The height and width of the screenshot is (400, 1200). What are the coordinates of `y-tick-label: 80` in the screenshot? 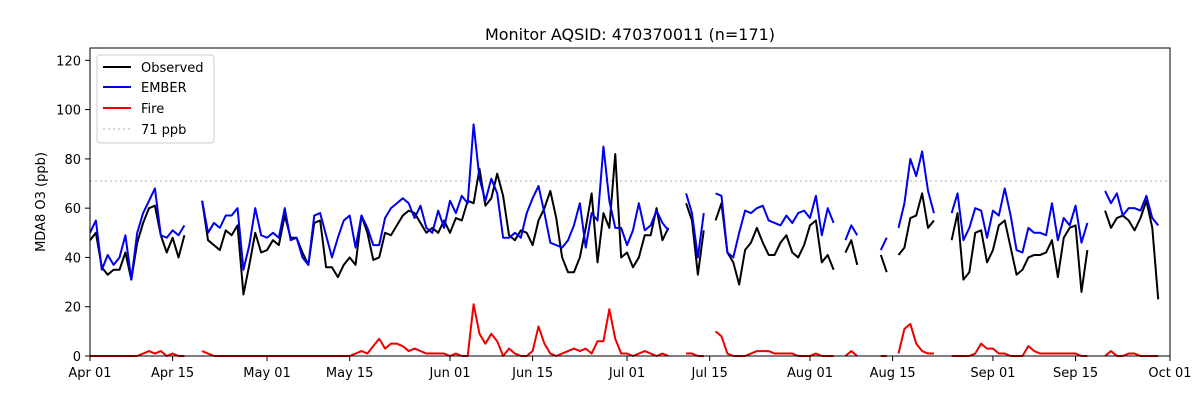 It's located at (72, 160).